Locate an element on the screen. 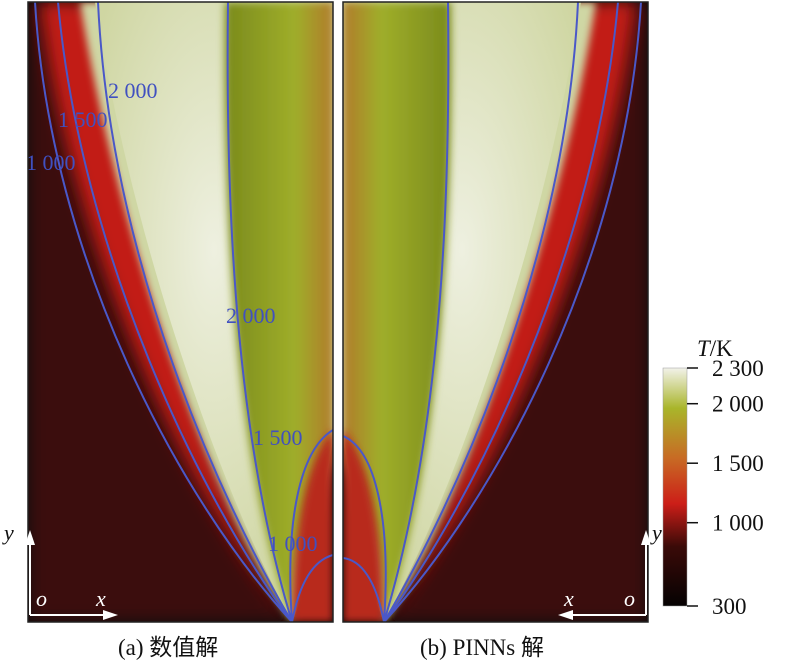 The width and height of the screenshot is (800, 667). axis-x-label-b: x is located at coordinates (568, 598).